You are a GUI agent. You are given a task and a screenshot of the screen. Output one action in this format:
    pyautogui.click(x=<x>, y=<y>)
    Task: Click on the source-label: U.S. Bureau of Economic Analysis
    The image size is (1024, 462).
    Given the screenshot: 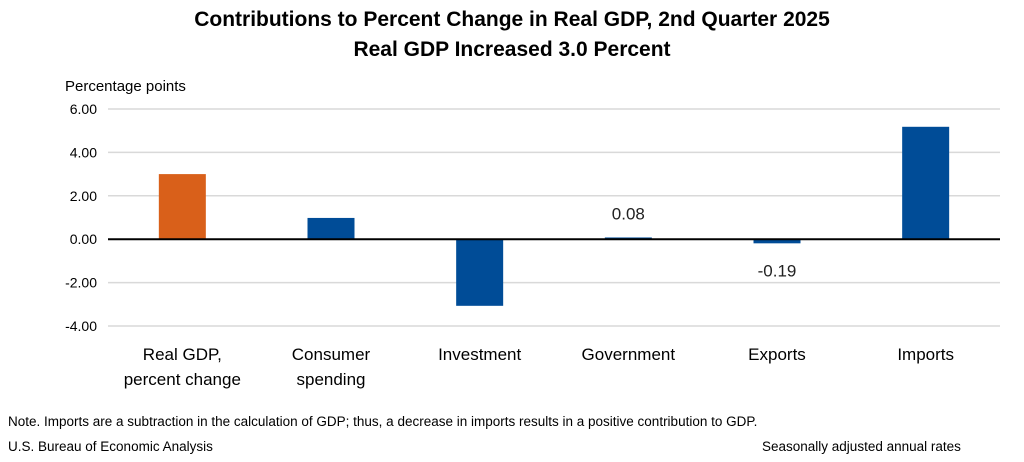 What is the action you would take?
    pyautogui.click(x=110, y=446)
    